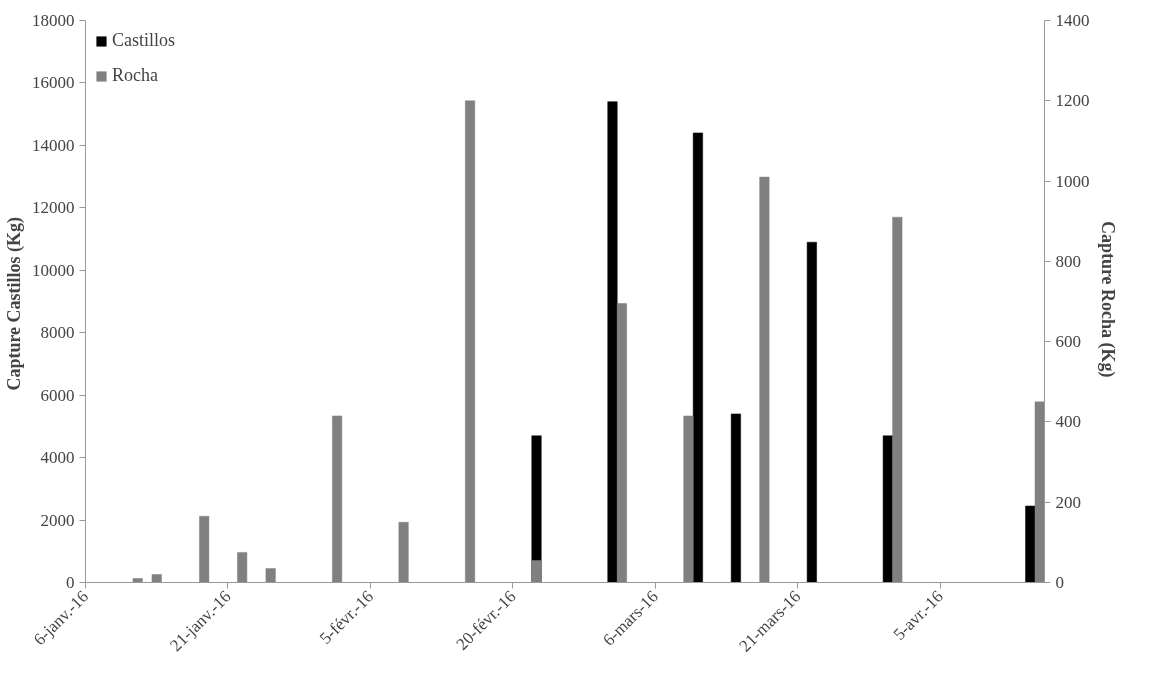  I want to click on y-tick-label: 8000, so click(57, 333).